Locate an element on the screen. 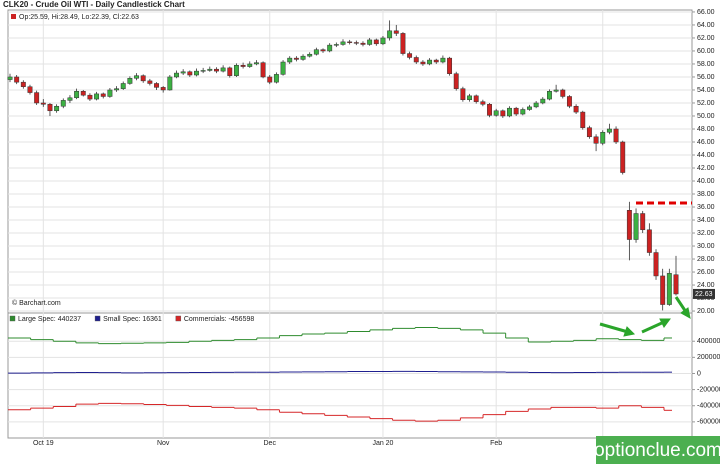  y-tick-label: 28.00 is located at coordinates (706, 259).